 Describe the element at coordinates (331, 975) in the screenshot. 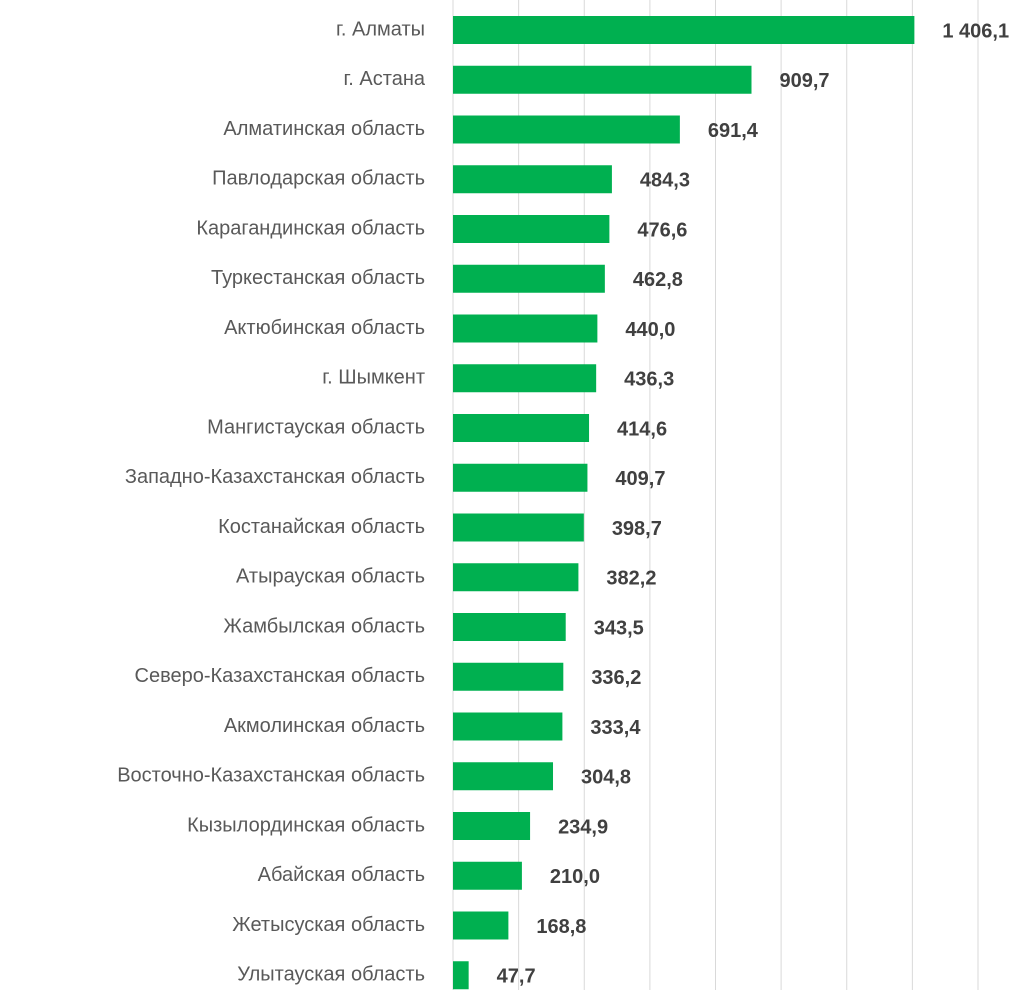

I see `y-tick-label: Улытауская область` at that location.